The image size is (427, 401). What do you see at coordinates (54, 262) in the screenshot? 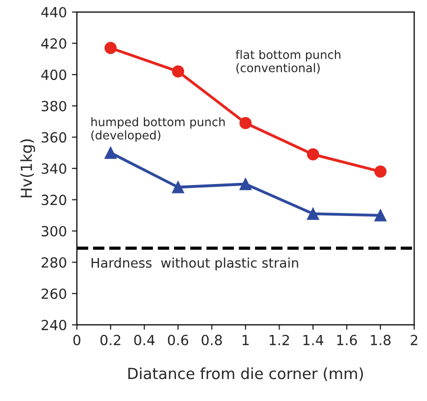
I see `y-tick-label: 280` at bounding box center [54, 262].